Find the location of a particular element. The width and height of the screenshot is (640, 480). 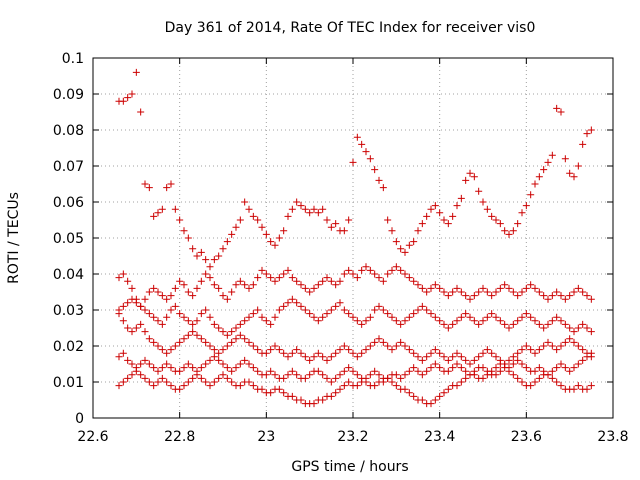

y-tick-label: 0.09 is located at coordinates (68, 95).